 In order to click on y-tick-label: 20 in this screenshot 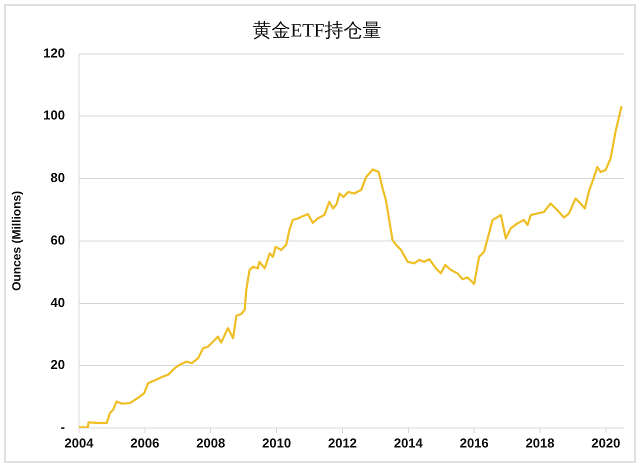, I will do `click(57, 364)`.